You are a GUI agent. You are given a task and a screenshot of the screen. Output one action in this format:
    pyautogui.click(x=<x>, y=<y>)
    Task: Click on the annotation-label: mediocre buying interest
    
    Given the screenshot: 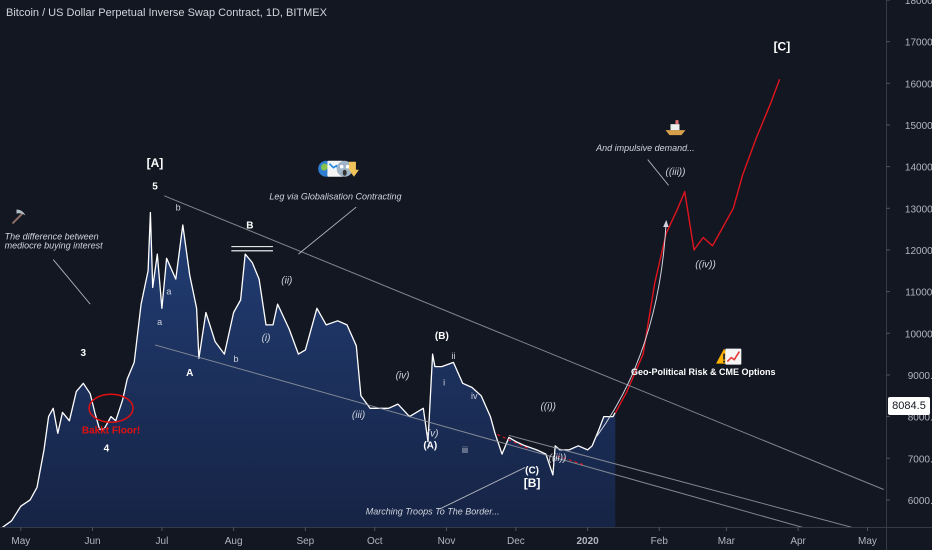 What is the action you would take?
    pyautogui.click(x=54, y=245)
    